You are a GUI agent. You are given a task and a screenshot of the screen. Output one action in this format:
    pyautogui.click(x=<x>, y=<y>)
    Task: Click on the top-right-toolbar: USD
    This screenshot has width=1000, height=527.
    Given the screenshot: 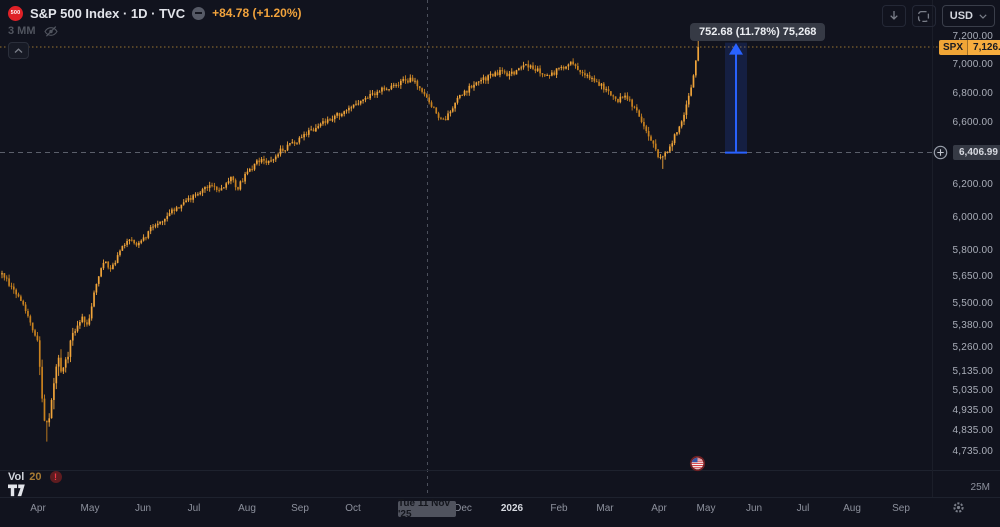 What is the action you would take?
    pyautogui.click(x=938, y=16)
    